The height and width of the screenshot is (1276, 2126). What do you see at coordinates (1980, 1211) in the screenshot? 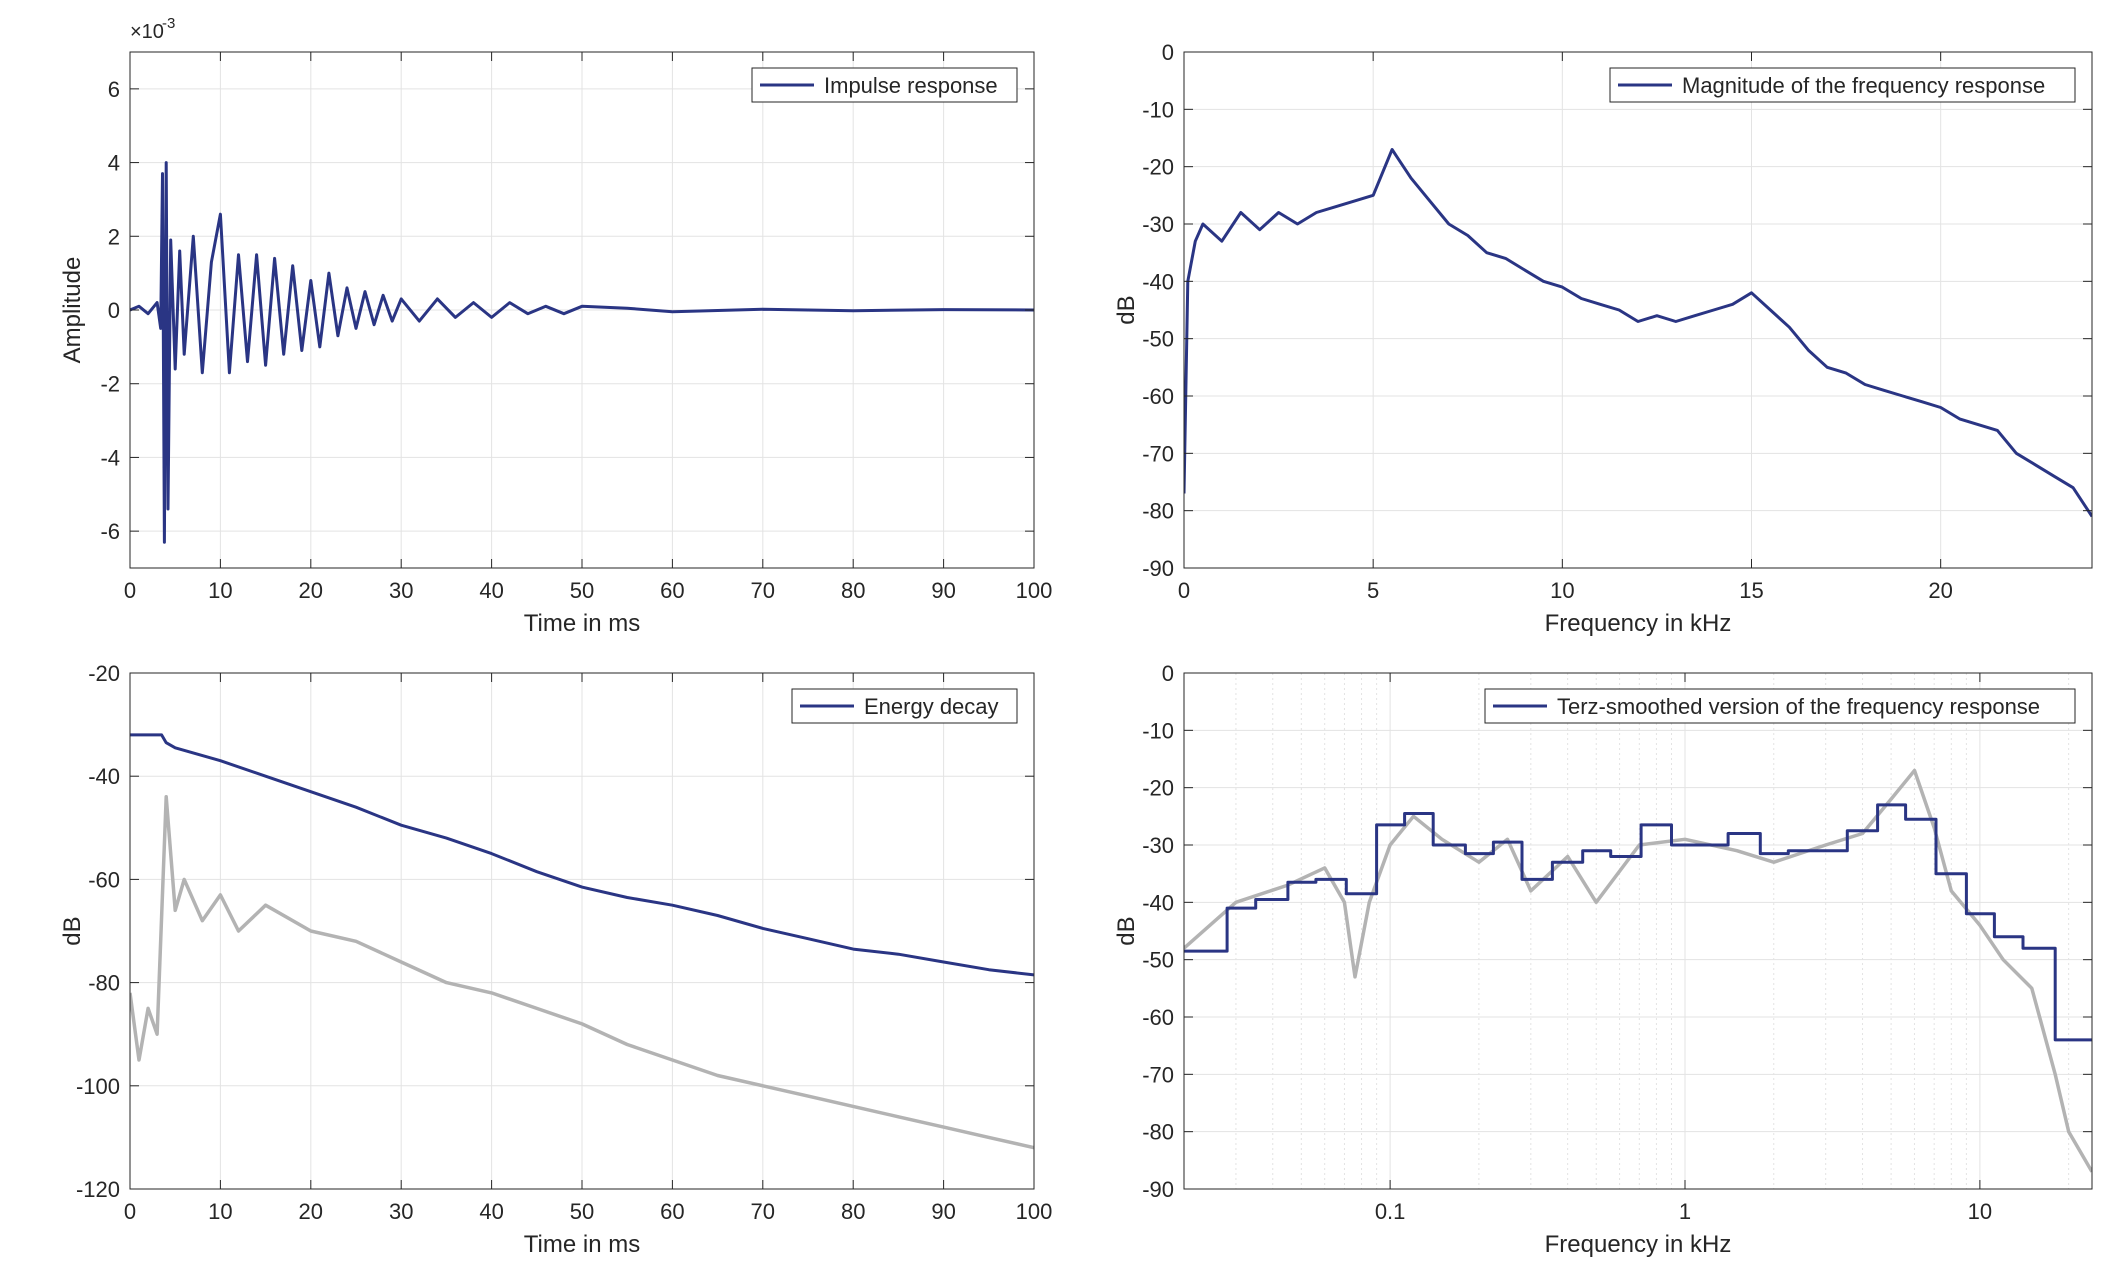
I see `terz-x-tick-label: 10` at bounding box center [1980, 1211].